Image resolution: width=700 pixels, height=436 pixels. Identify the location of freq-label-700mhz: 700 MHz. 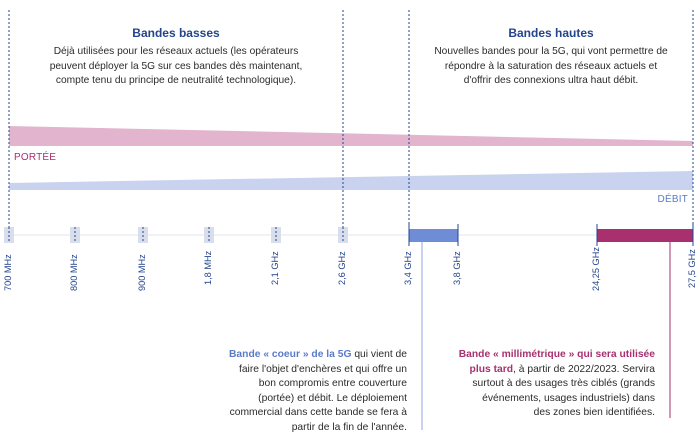
(8, 272).